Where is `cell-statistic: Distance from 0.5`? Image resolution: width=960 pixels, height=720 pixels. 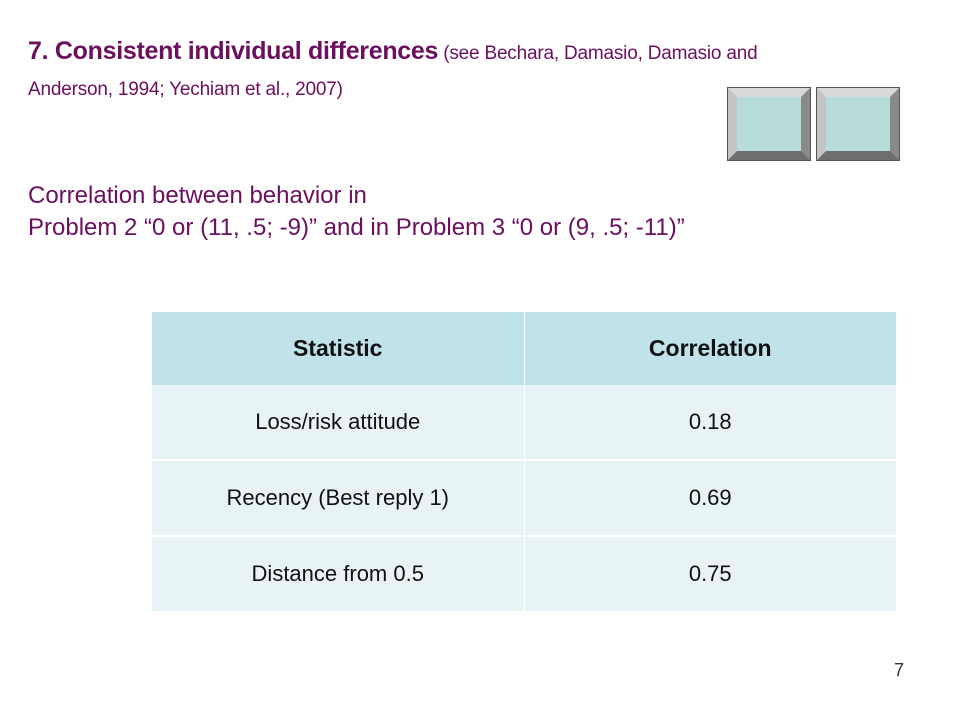
cell-statistic: Distance from 0.5 is located at coordinates (338, 573).